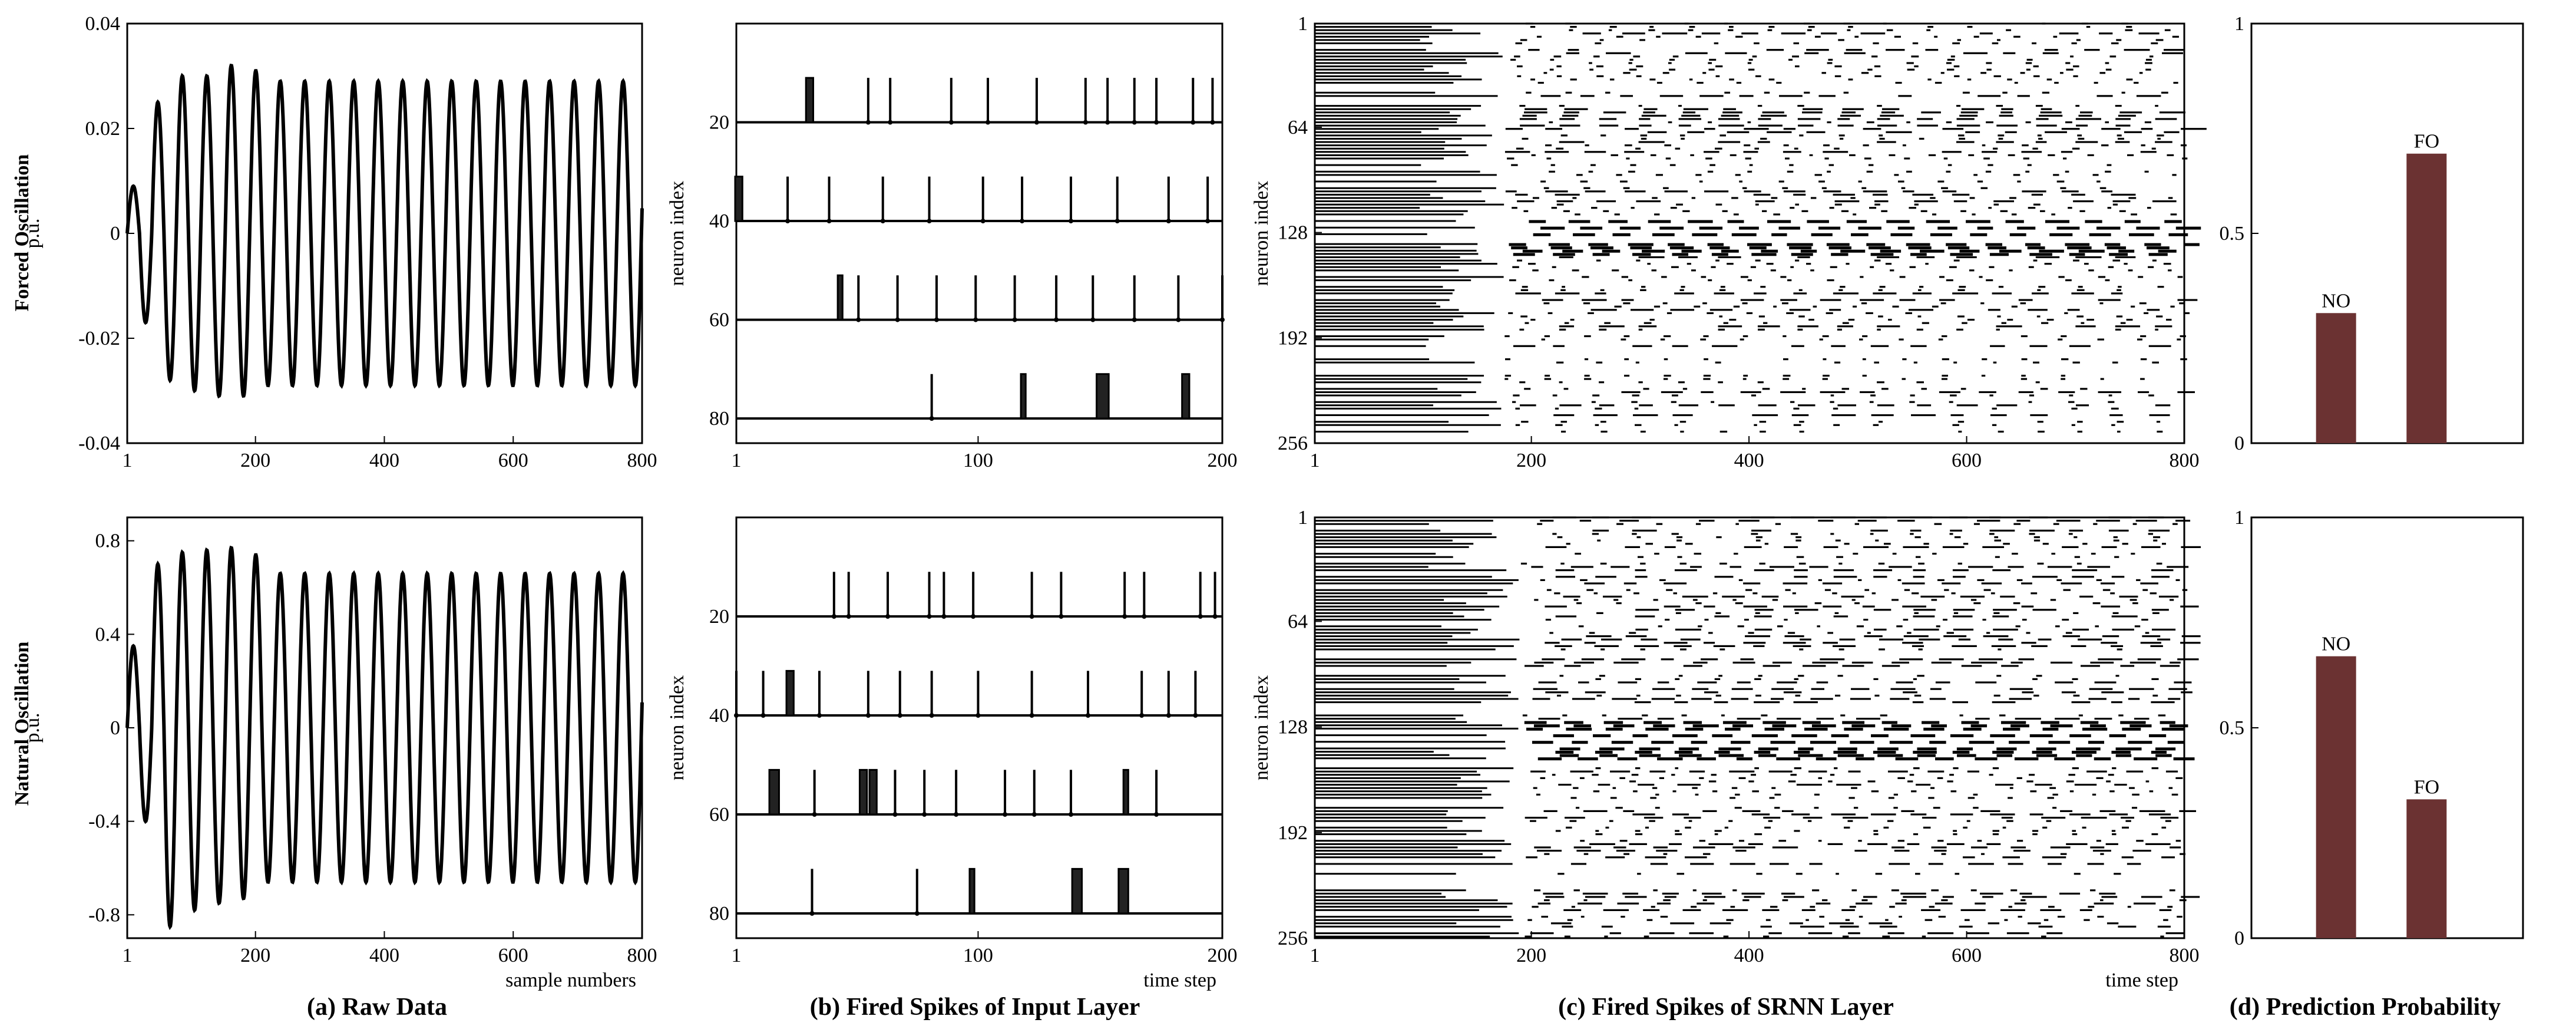 The height and width of the screenshot is (1036, 2576). What do you see at coordinates (1315, 955) in the screenshot?
I see `x-tick-label: 1` at bounding box center [1315, 955].